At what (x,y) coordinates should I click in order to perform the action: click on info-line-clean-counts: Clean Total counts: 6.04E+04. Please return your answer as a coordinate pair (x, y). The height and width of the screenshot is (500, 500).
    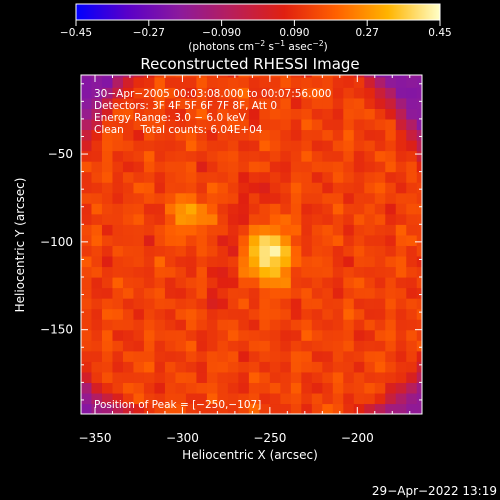
    Looking at the image, I should click on (178, 130).